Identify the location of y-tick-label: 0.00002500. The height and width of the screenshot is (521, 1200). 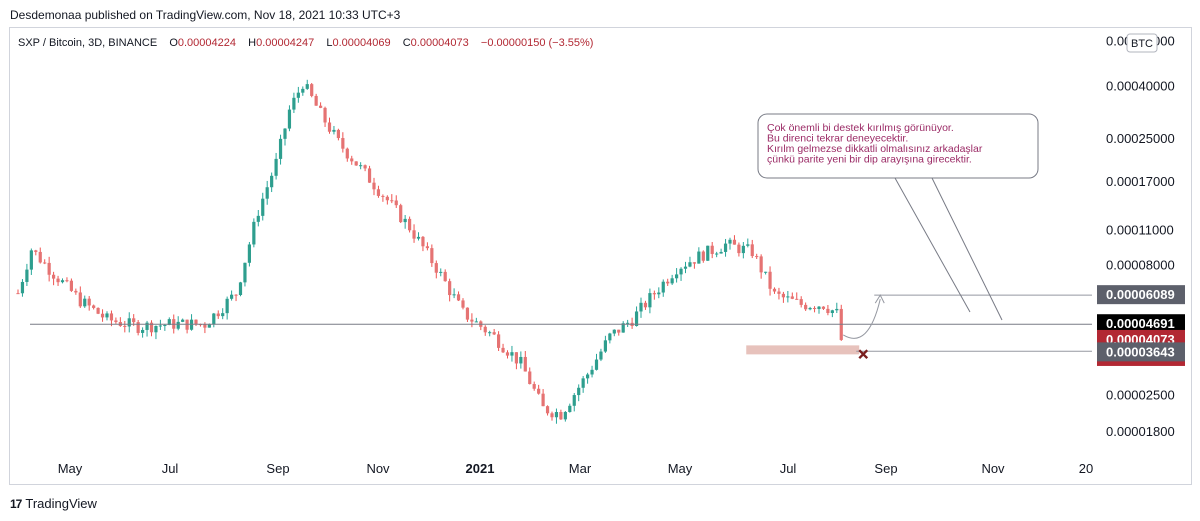
(1140, 394).